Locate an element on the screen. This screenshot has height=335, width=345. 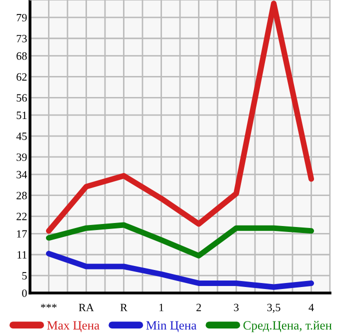
legend-label: Max Цена is located at coordinates (73, 326).